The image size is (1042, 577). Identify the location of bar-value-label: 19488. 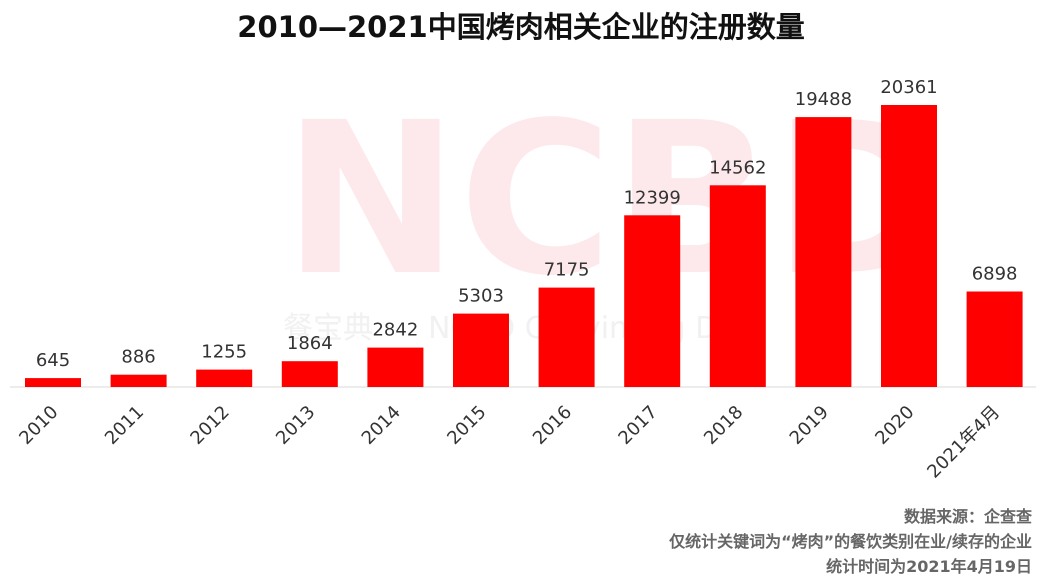
(823, 99).